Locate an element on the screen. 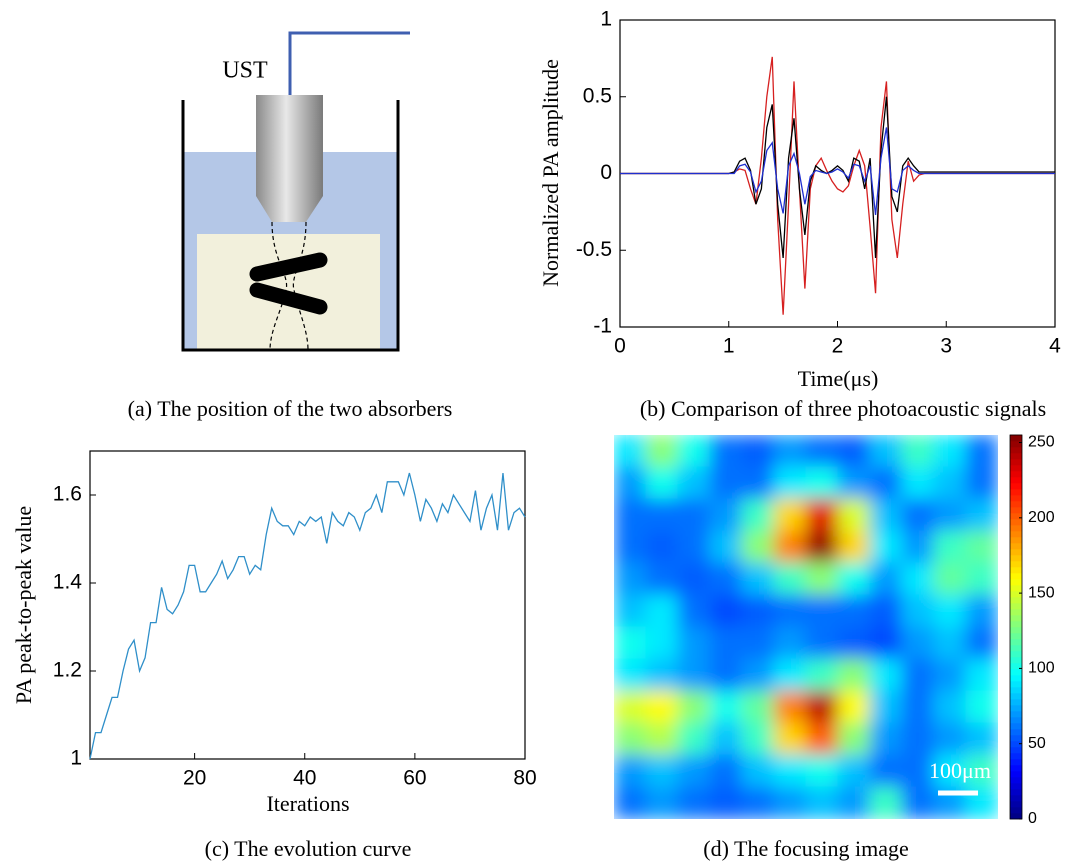 The image size is (1077, 865). scale-bar-label: 100μm is located at coordinates (960, 770).